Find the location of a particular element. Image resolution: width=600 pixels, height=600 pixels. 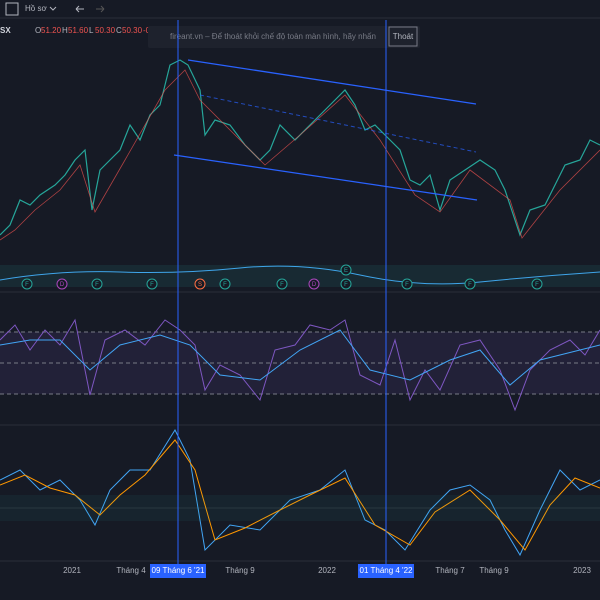

toast is located at coordinates (284, 37).